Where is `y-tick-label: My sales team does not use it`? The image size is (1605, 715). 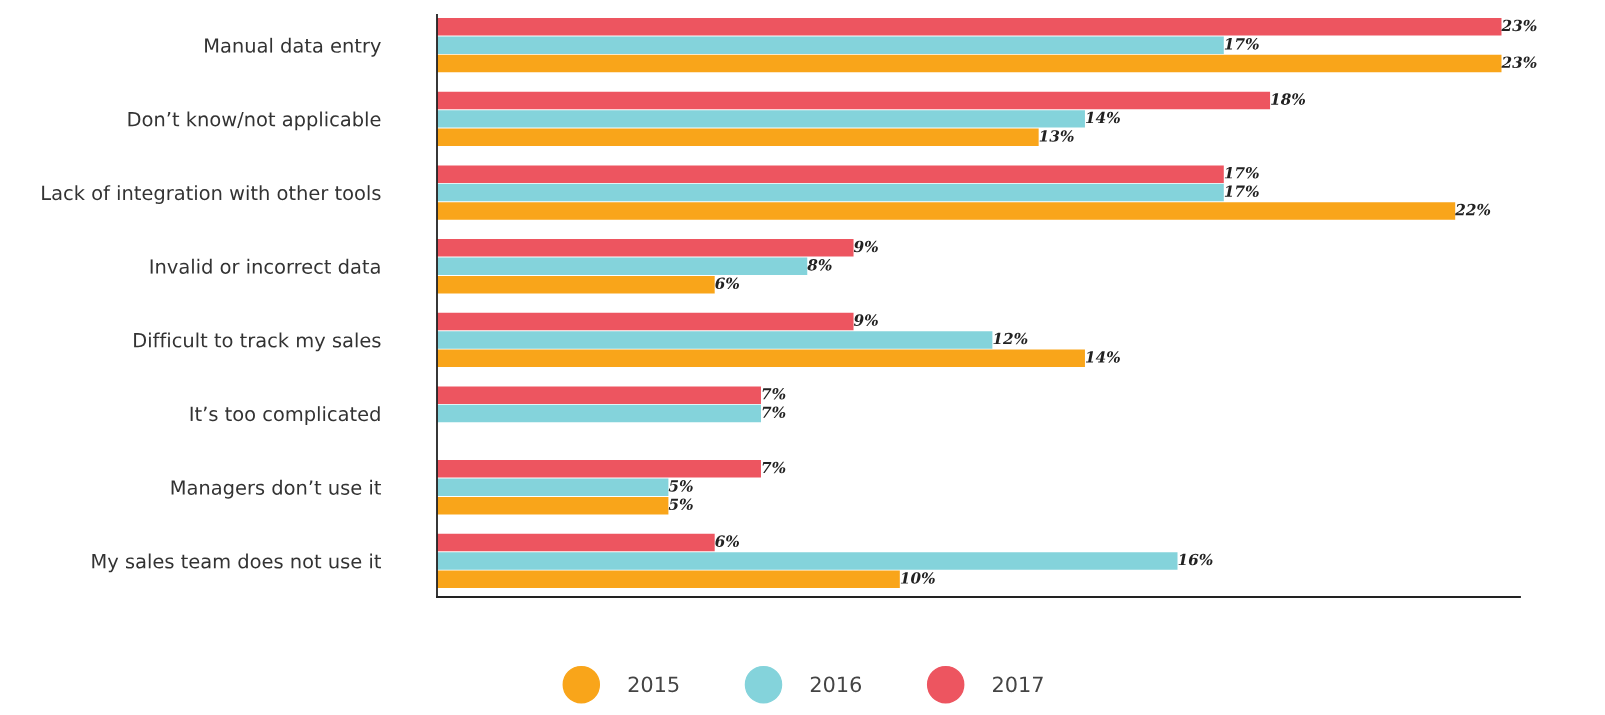 y-tick-label: My sales team does not use it is located at coordinates (236, 563).